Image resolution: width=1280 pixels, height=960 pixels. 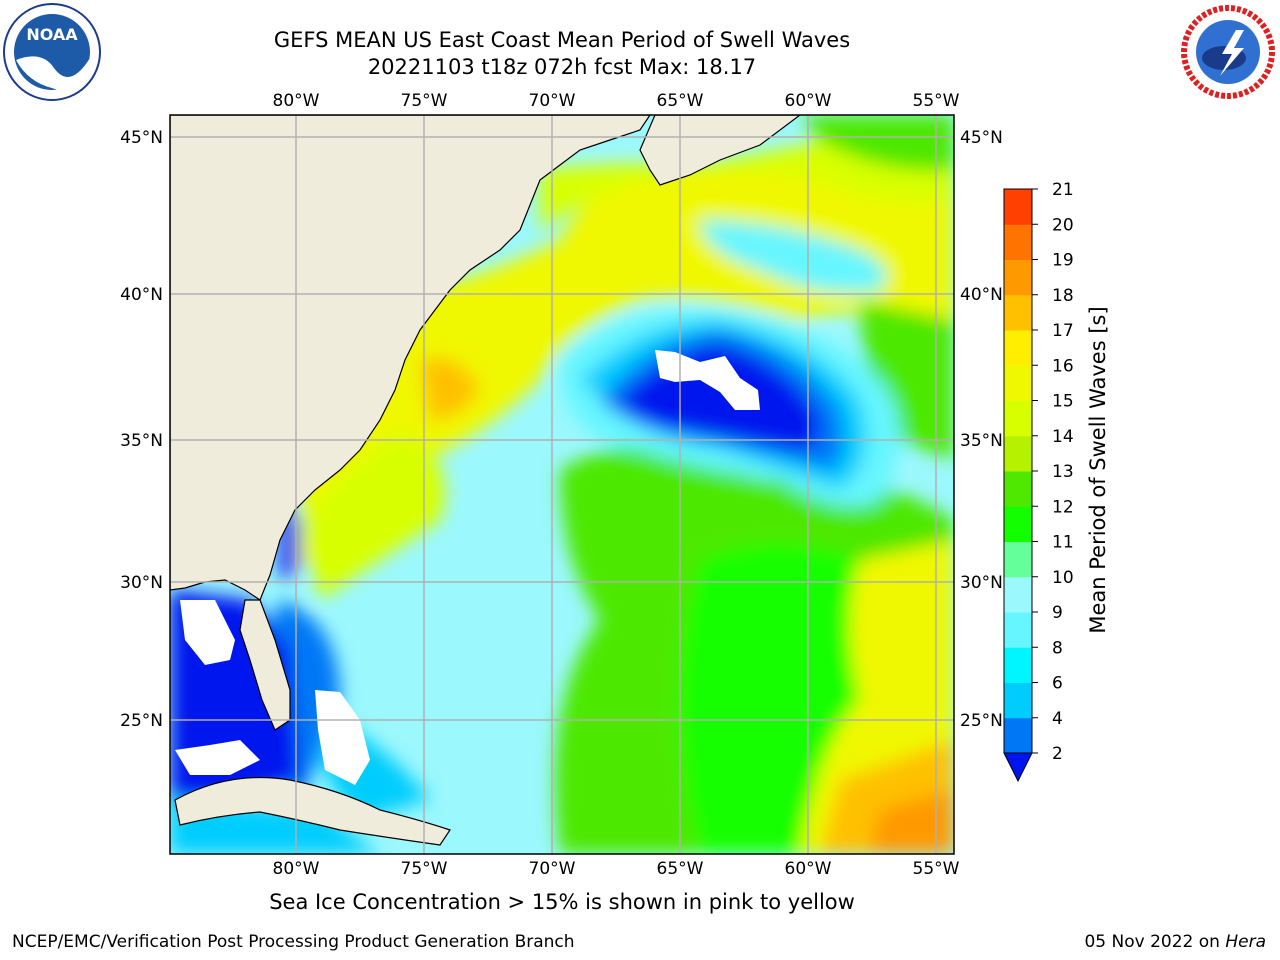 What do you see at coordinates (141, 429) in the screenshot?
I see `lat-labels-left: 45°N 40°N 35°N 30°N 25°N` at bounding box center [141, 429].